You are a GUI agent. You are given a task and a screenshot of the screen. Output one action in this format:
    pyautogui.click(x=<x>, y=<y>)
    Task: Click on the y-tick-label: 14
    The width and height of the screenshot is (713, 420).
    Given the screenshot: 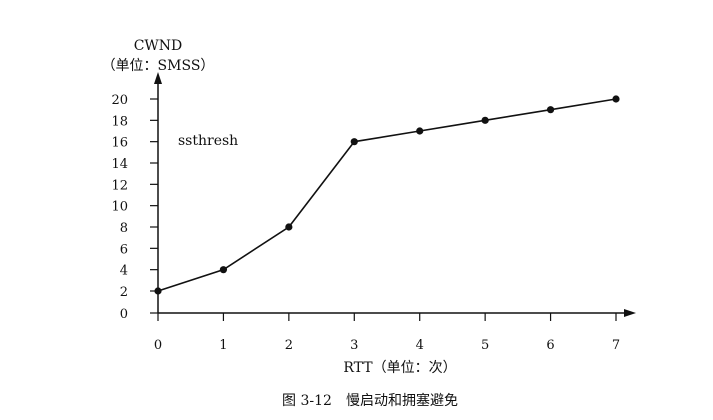 What is the action you would take?
    pyautogui.click(x=119, y=164)
    